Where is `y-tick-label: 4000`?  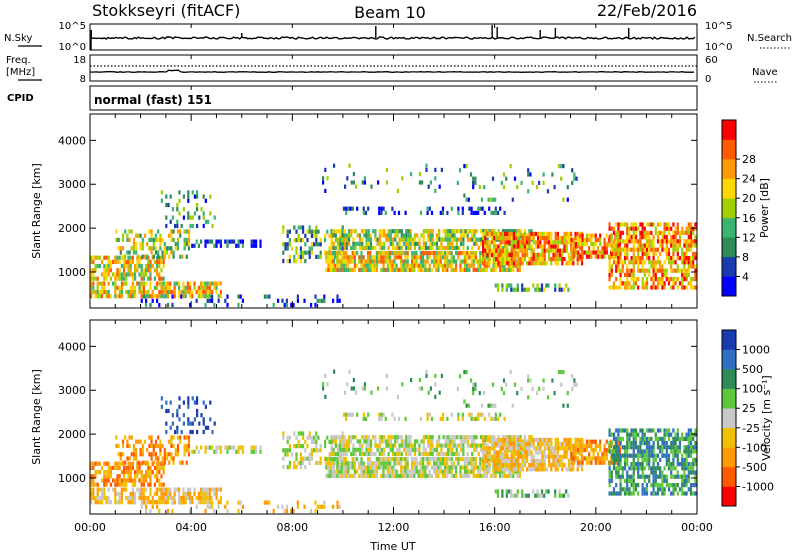 y-tick-label: 4000 is located at coordinates (72, 140).